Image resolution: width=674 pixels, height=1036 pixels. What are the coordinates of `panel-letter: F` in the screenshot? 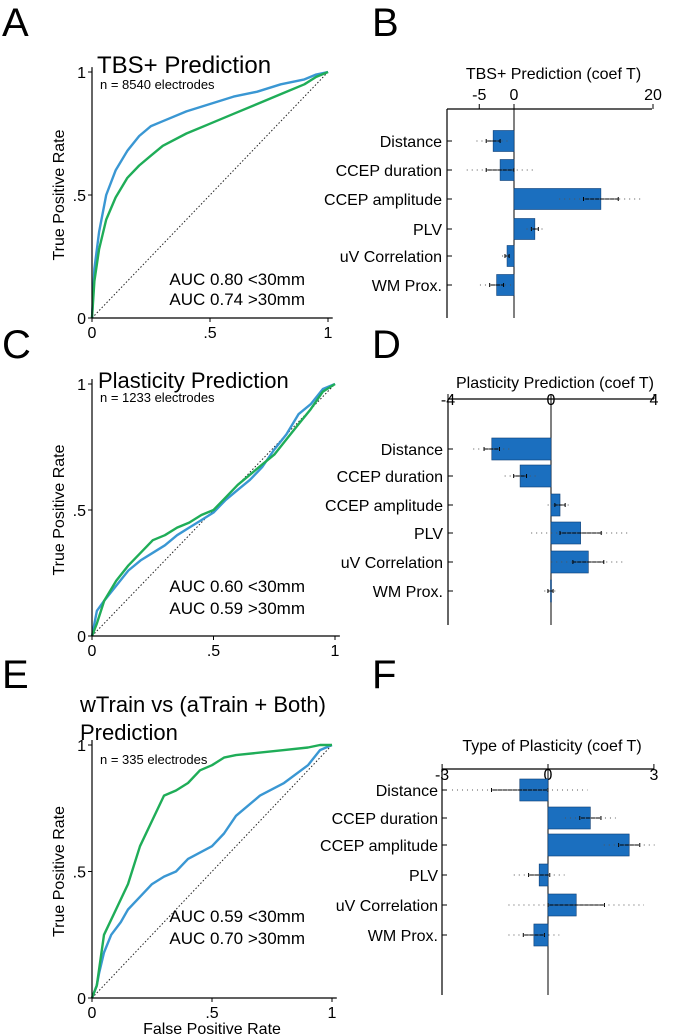 It's located at (384, 675).